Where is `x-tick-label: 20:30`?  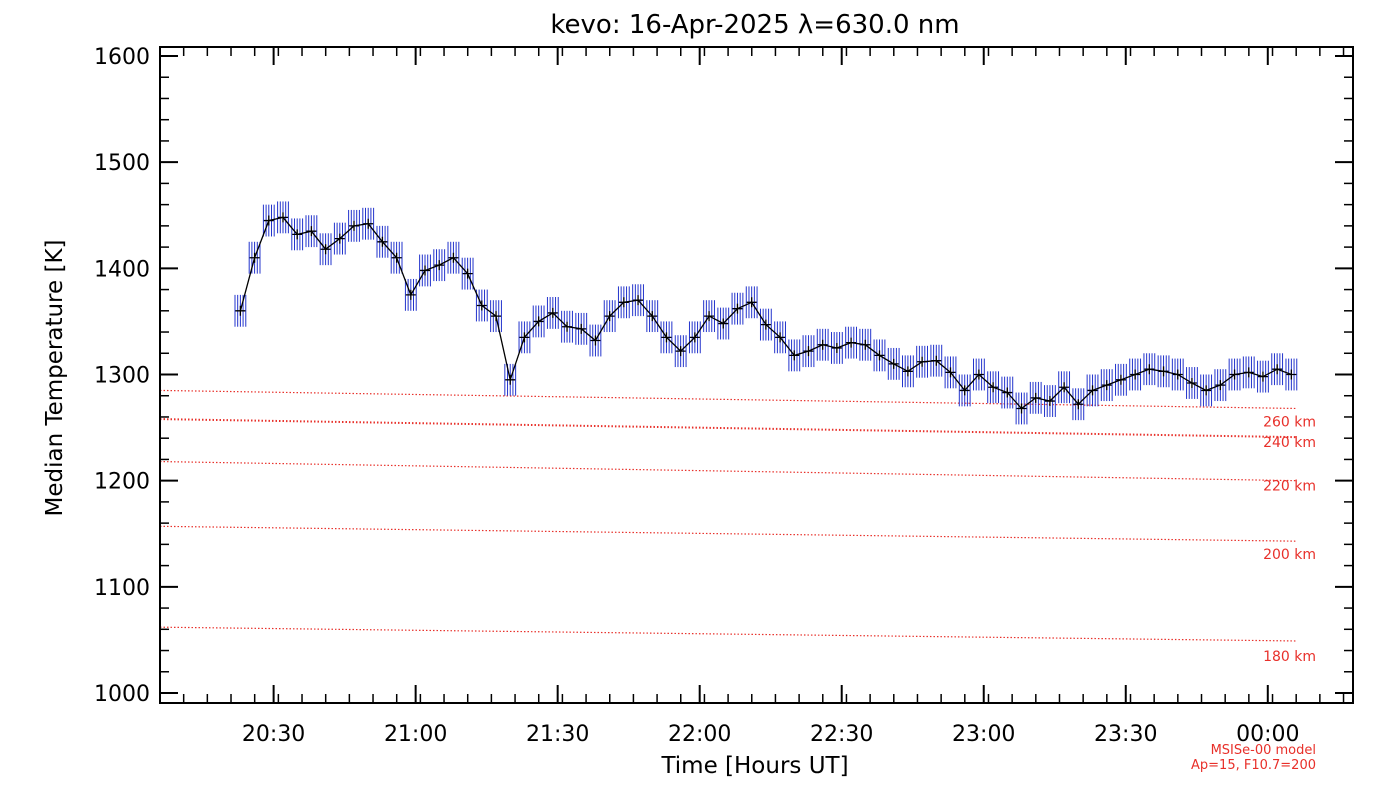 x-tick-label: 20:30 is located at coordinates (273, 734).